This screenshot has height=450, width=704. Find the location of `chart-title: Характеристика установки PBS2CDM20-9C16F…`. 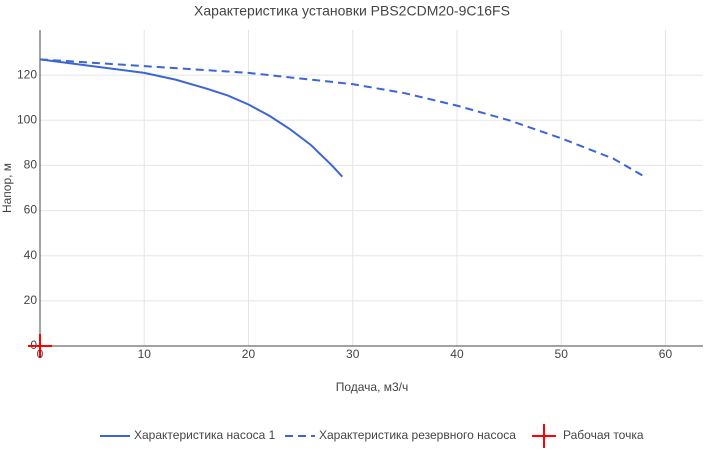

chart-title: Характеристика установки PBS2CDM20-9C16F… is located at coordinates (352, 11).